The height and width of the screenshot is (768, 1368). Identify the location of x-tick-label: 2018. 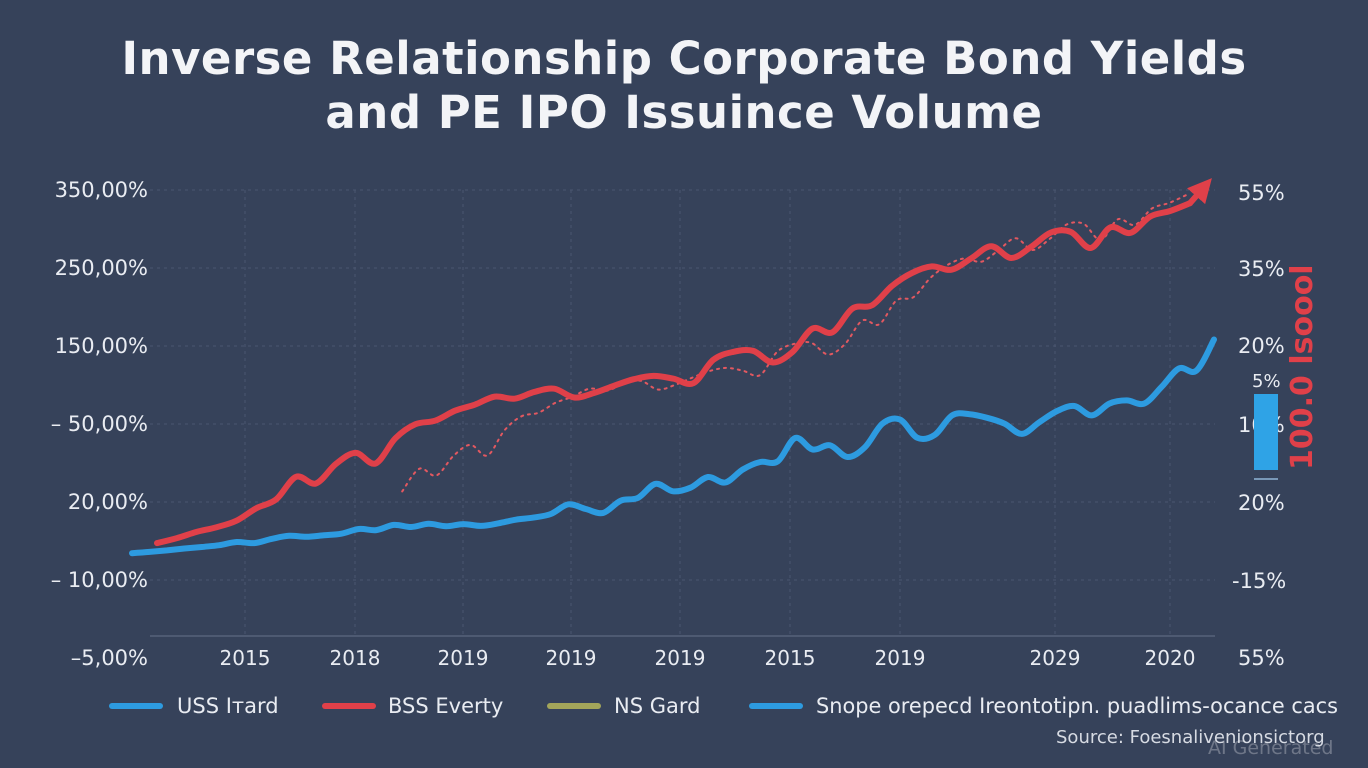
(355, 658).